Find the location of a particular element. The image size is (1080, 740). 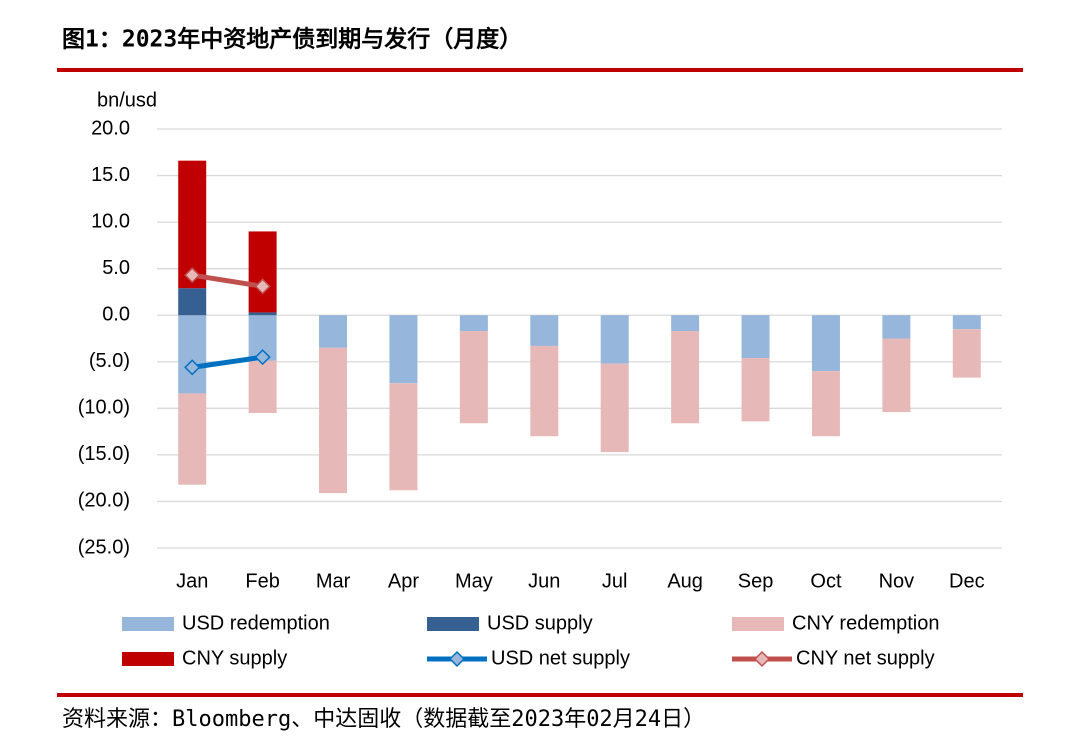

top-rule is located at coordinates (540, 70).